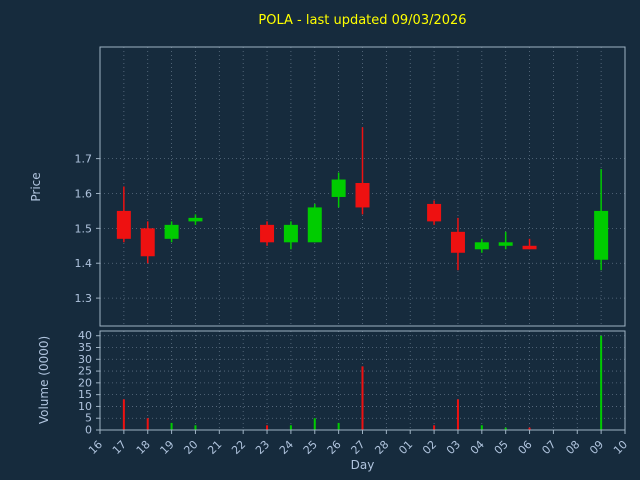  What do you see at coordinates (429, 447) in the screenshot?
I see `svg-text: 02` at bounding box center [429, 447].